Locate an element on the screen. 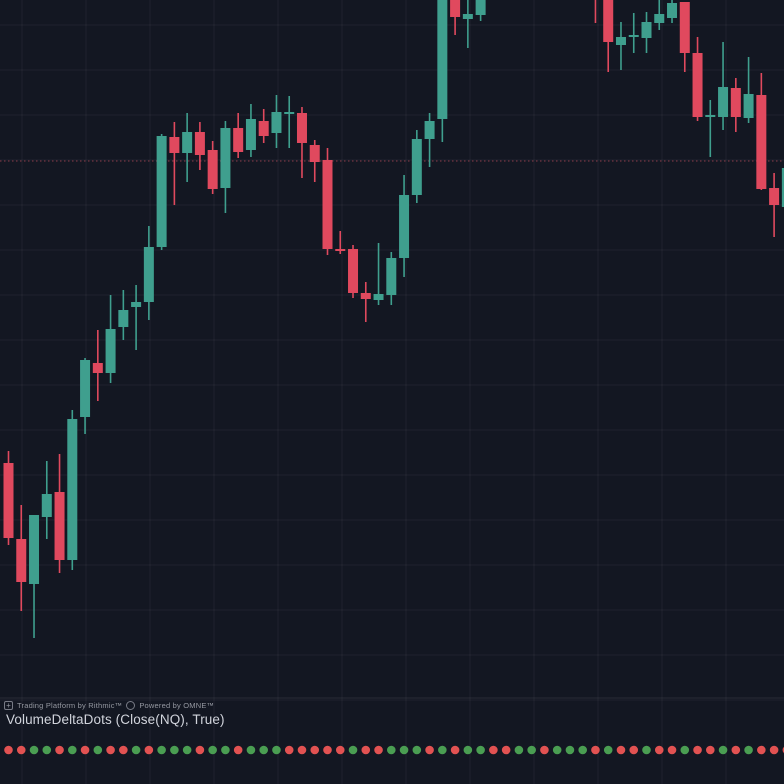 The height and width of the screenshot is (784, 784). omne-logo-icon is located at coordinates (131, 705).